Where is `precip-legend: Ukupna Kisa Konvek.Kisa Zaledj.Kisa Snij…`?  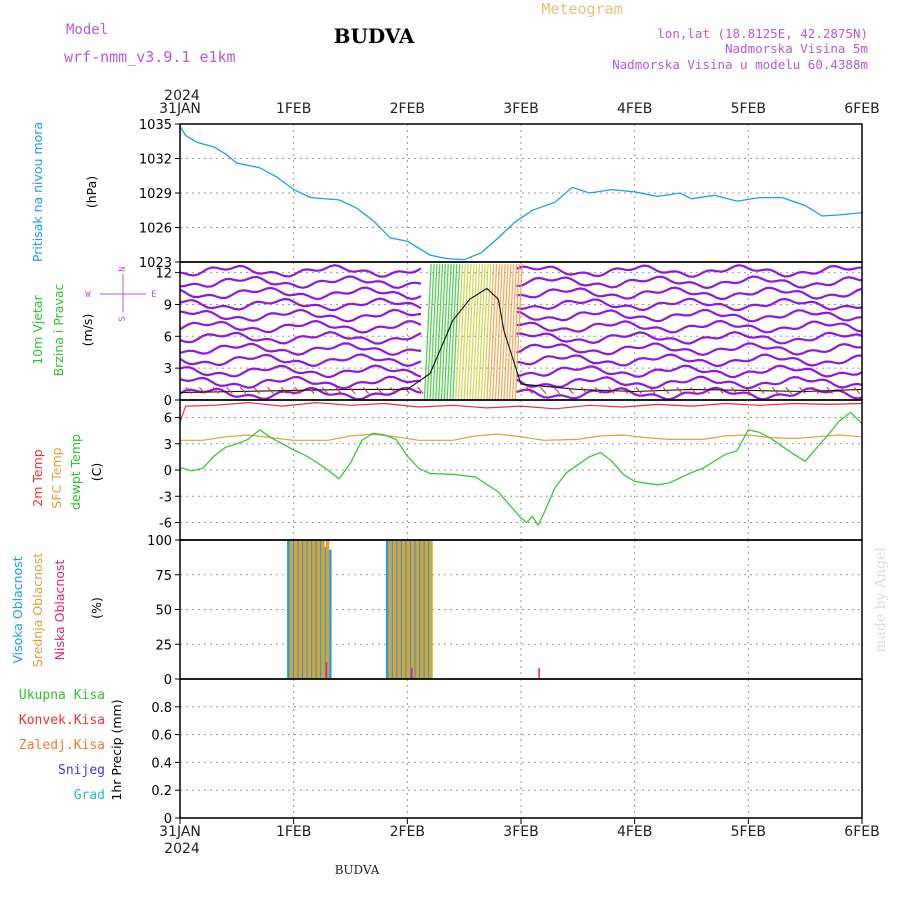
precip-legend: Ukupna Kisa Konvek.Kisa Zaledj.Kisa Snij… is located at coordinates (62, 745).